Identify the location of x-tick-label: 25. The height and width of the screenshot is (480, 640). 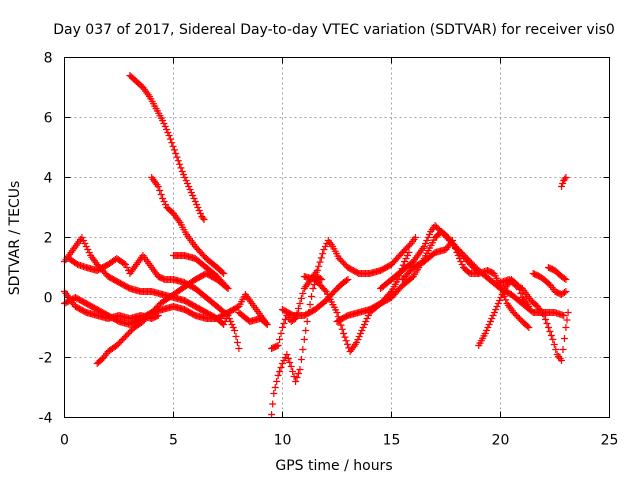
(610, 441).